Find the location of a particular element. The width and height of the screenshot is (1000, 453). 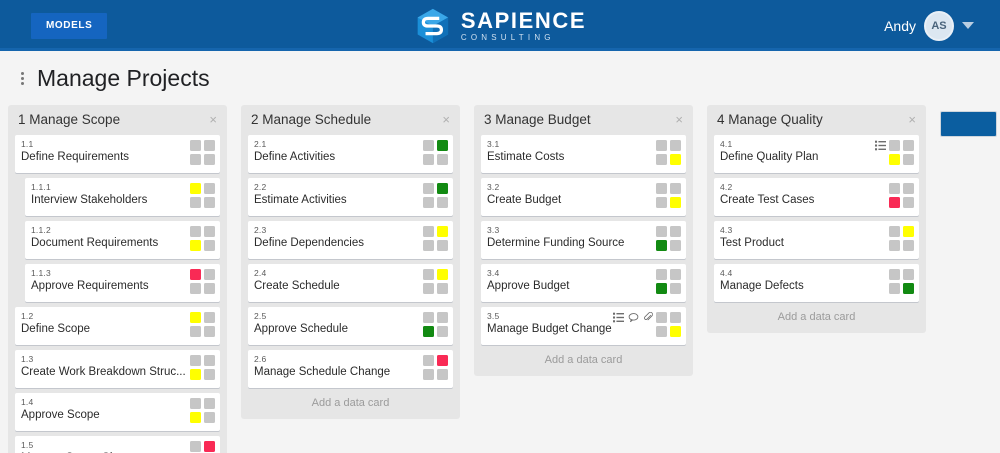

kebab-menu-icon is located at coordinates (22, 78).